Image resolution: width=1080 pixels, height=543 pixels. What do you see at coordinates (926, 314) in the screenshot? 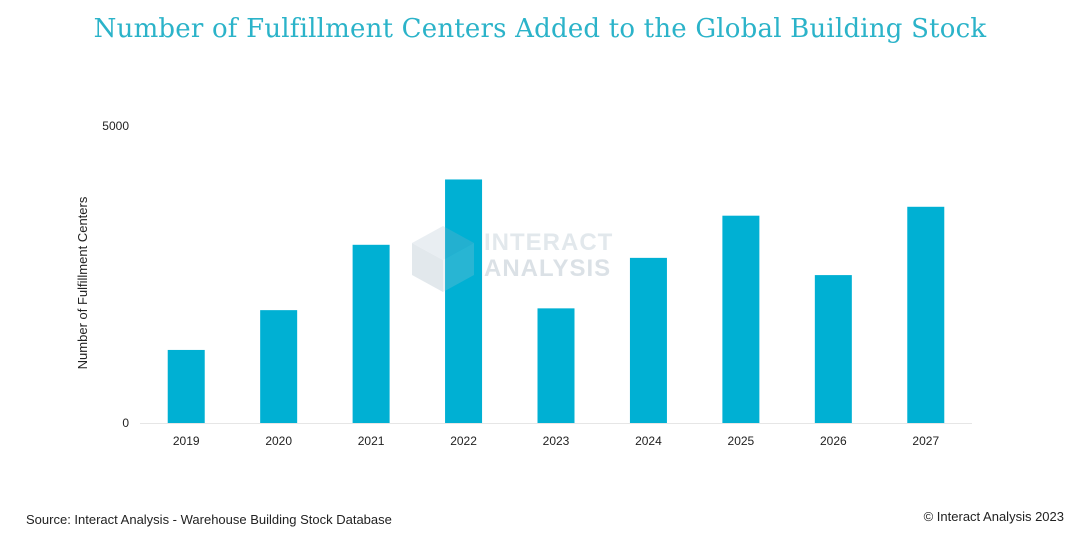
I see `bar-2027` at bounding box center [926, 314].